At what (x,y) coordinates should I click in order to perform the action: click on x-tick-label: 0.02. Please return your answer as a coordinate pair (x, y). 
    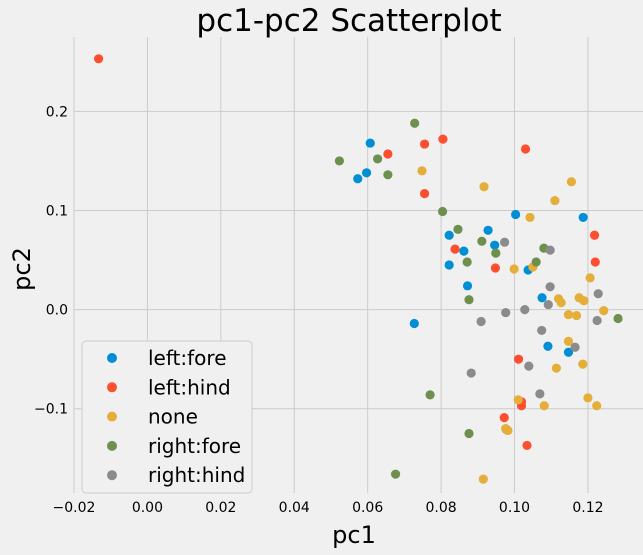
    Looking at the image, I should click on (220, 508).